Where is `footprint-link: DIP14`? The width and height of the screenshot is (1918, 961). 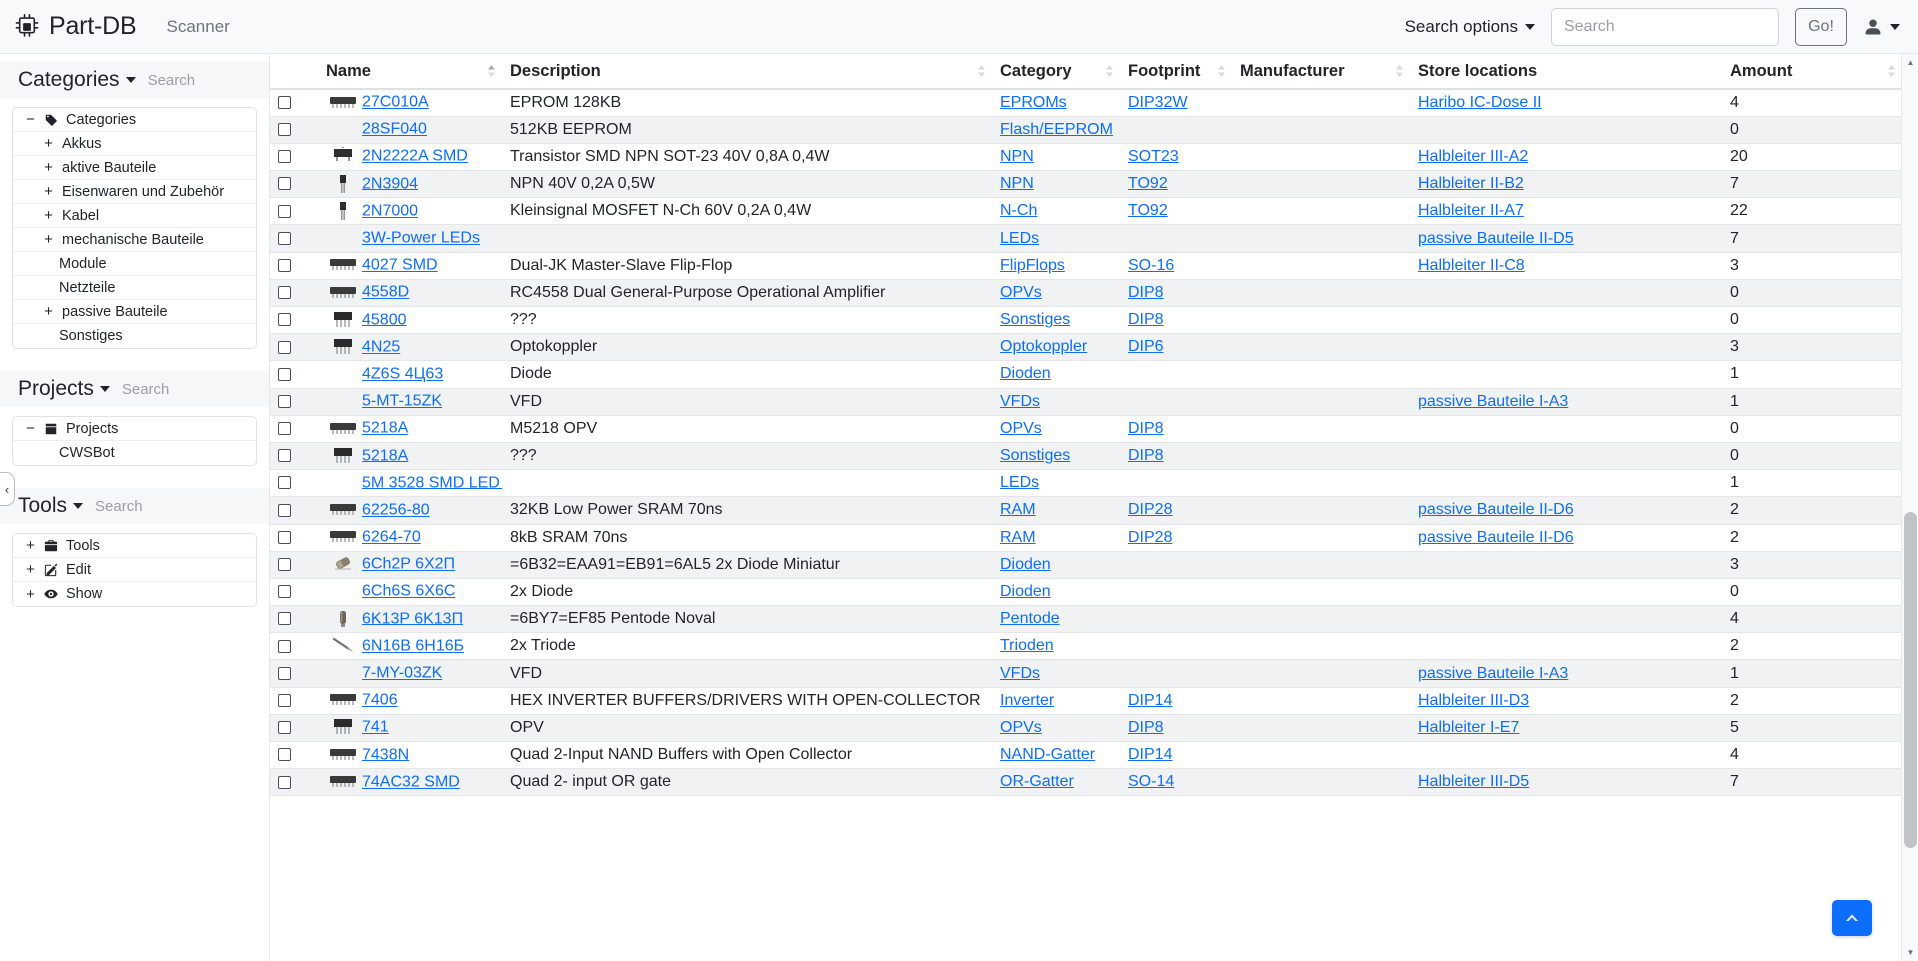 footprint-link: DIP14 is located at coordinates (1150, 755).